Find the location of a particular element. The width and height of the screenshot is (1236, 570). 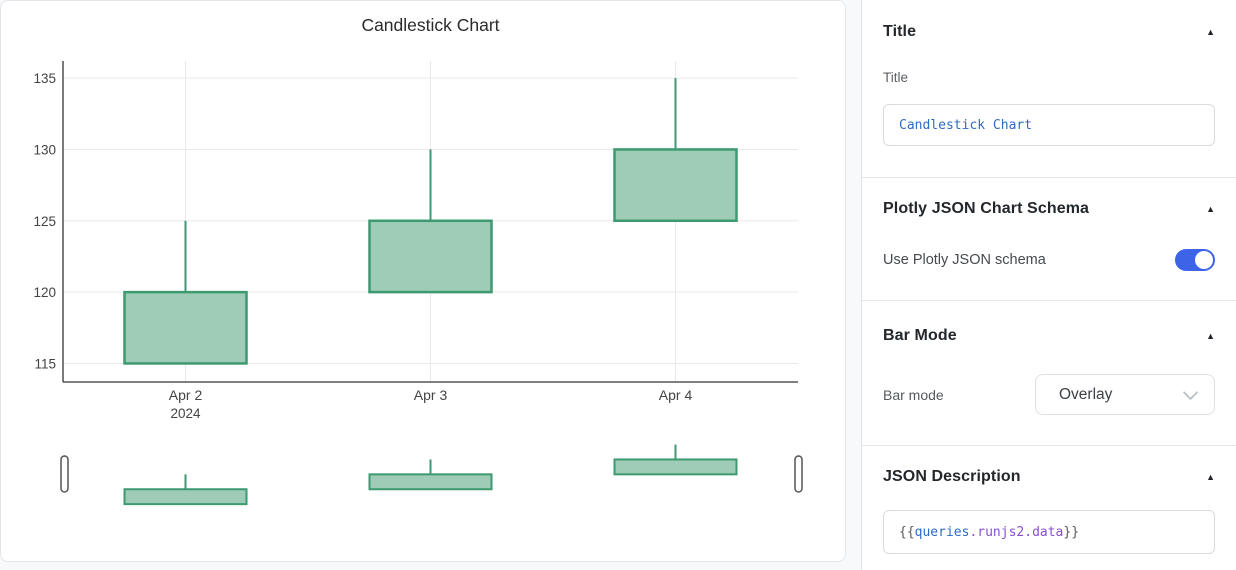

toggle-knob is located at coordinates (1204, 260).